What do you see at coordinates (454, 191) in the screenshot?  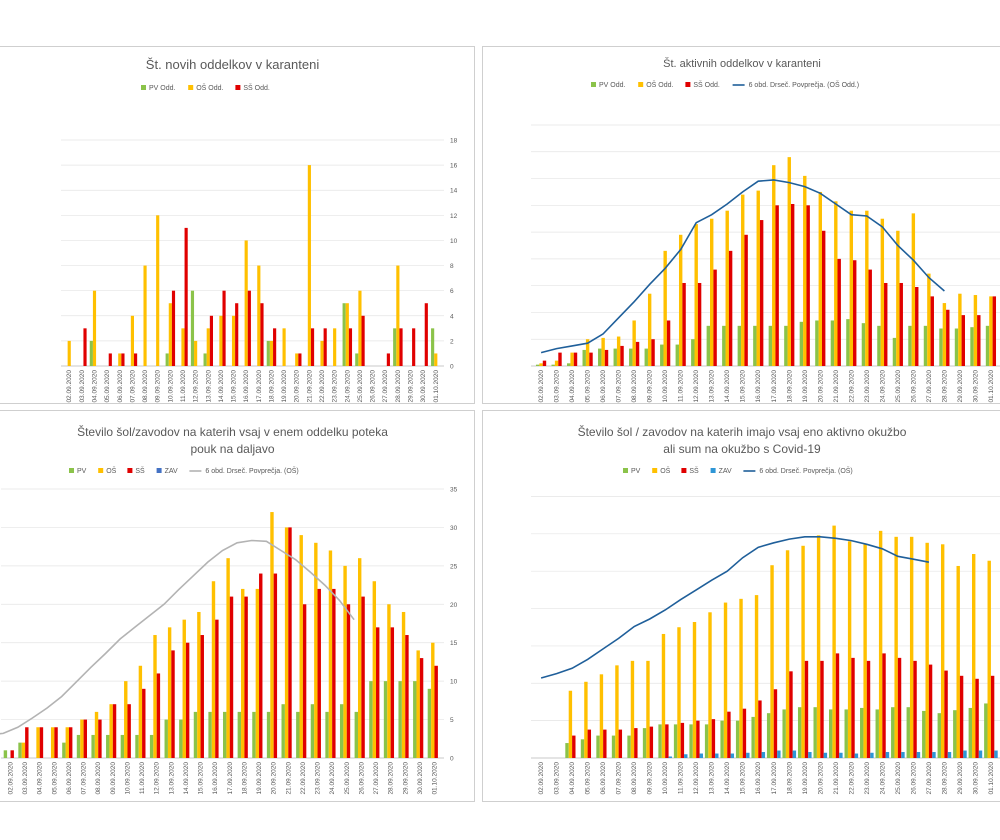 I see `y-tick-label: 14` at bounding box center [454, 191].